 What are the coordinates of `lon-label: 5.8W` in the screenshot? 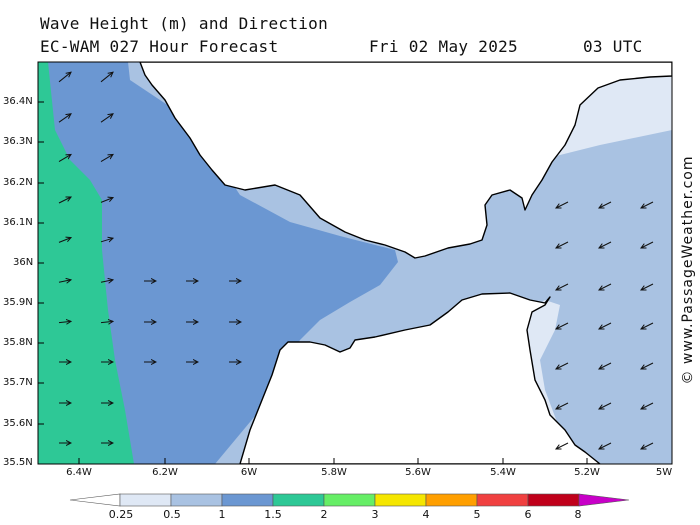 It's located at (334, 472).